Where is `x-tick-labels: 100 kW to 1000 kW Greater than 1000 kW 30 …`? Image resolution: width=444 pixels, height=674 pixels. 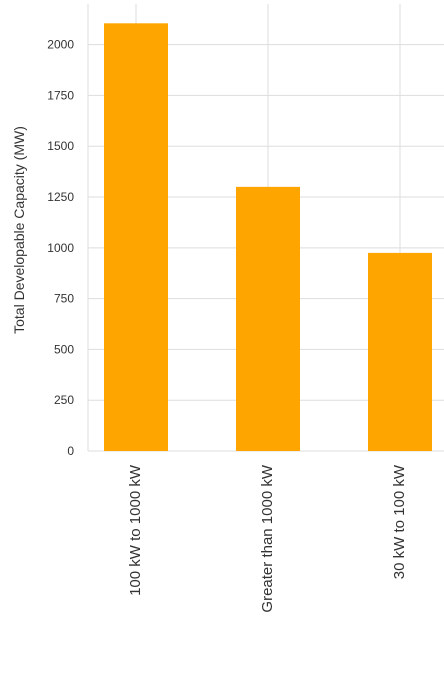
x-tick-labels: 100 kW to 1000 kW Greater than 1000 kW 30 … is located at coordinates (267, 538).